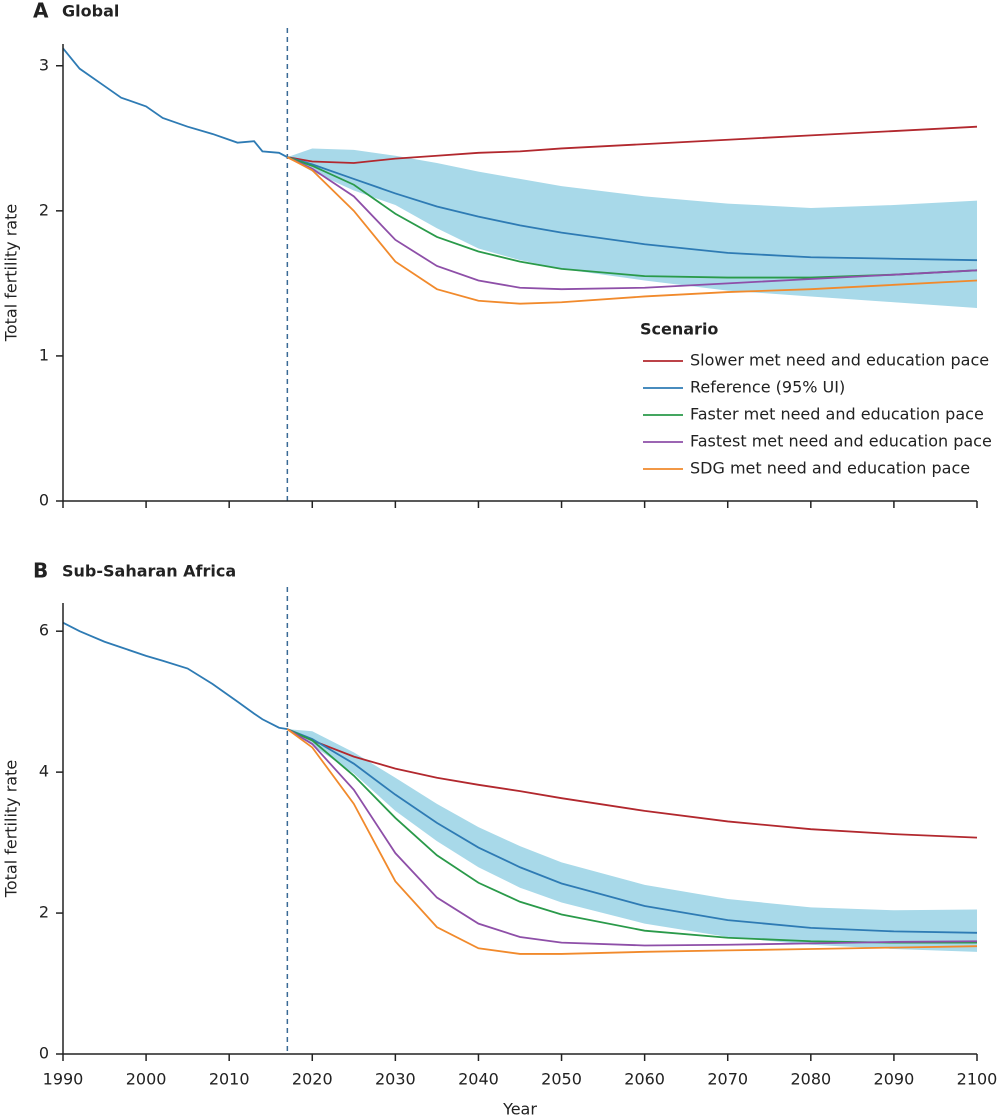  Describe the element at coordinates (839, 360) in the screenshot. I see `legend-label: Slower met need and education pace` at that location.